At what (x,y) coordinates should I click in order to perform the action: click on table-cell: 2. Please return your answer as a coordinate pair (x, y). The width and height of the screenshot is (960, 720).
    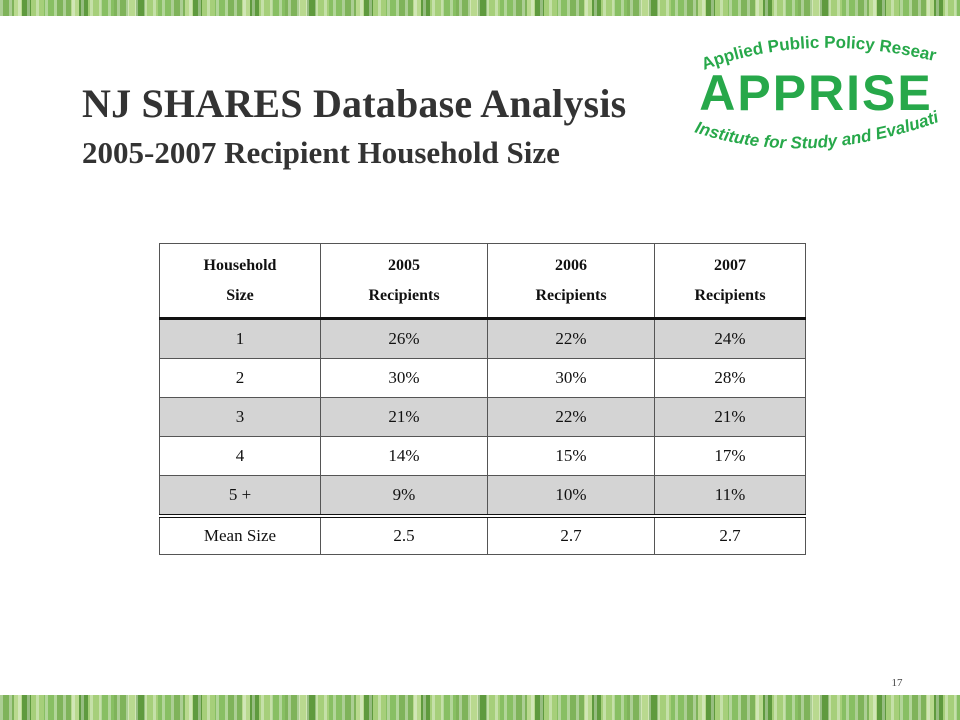
    Looking at the image, I should click on (240, 378).